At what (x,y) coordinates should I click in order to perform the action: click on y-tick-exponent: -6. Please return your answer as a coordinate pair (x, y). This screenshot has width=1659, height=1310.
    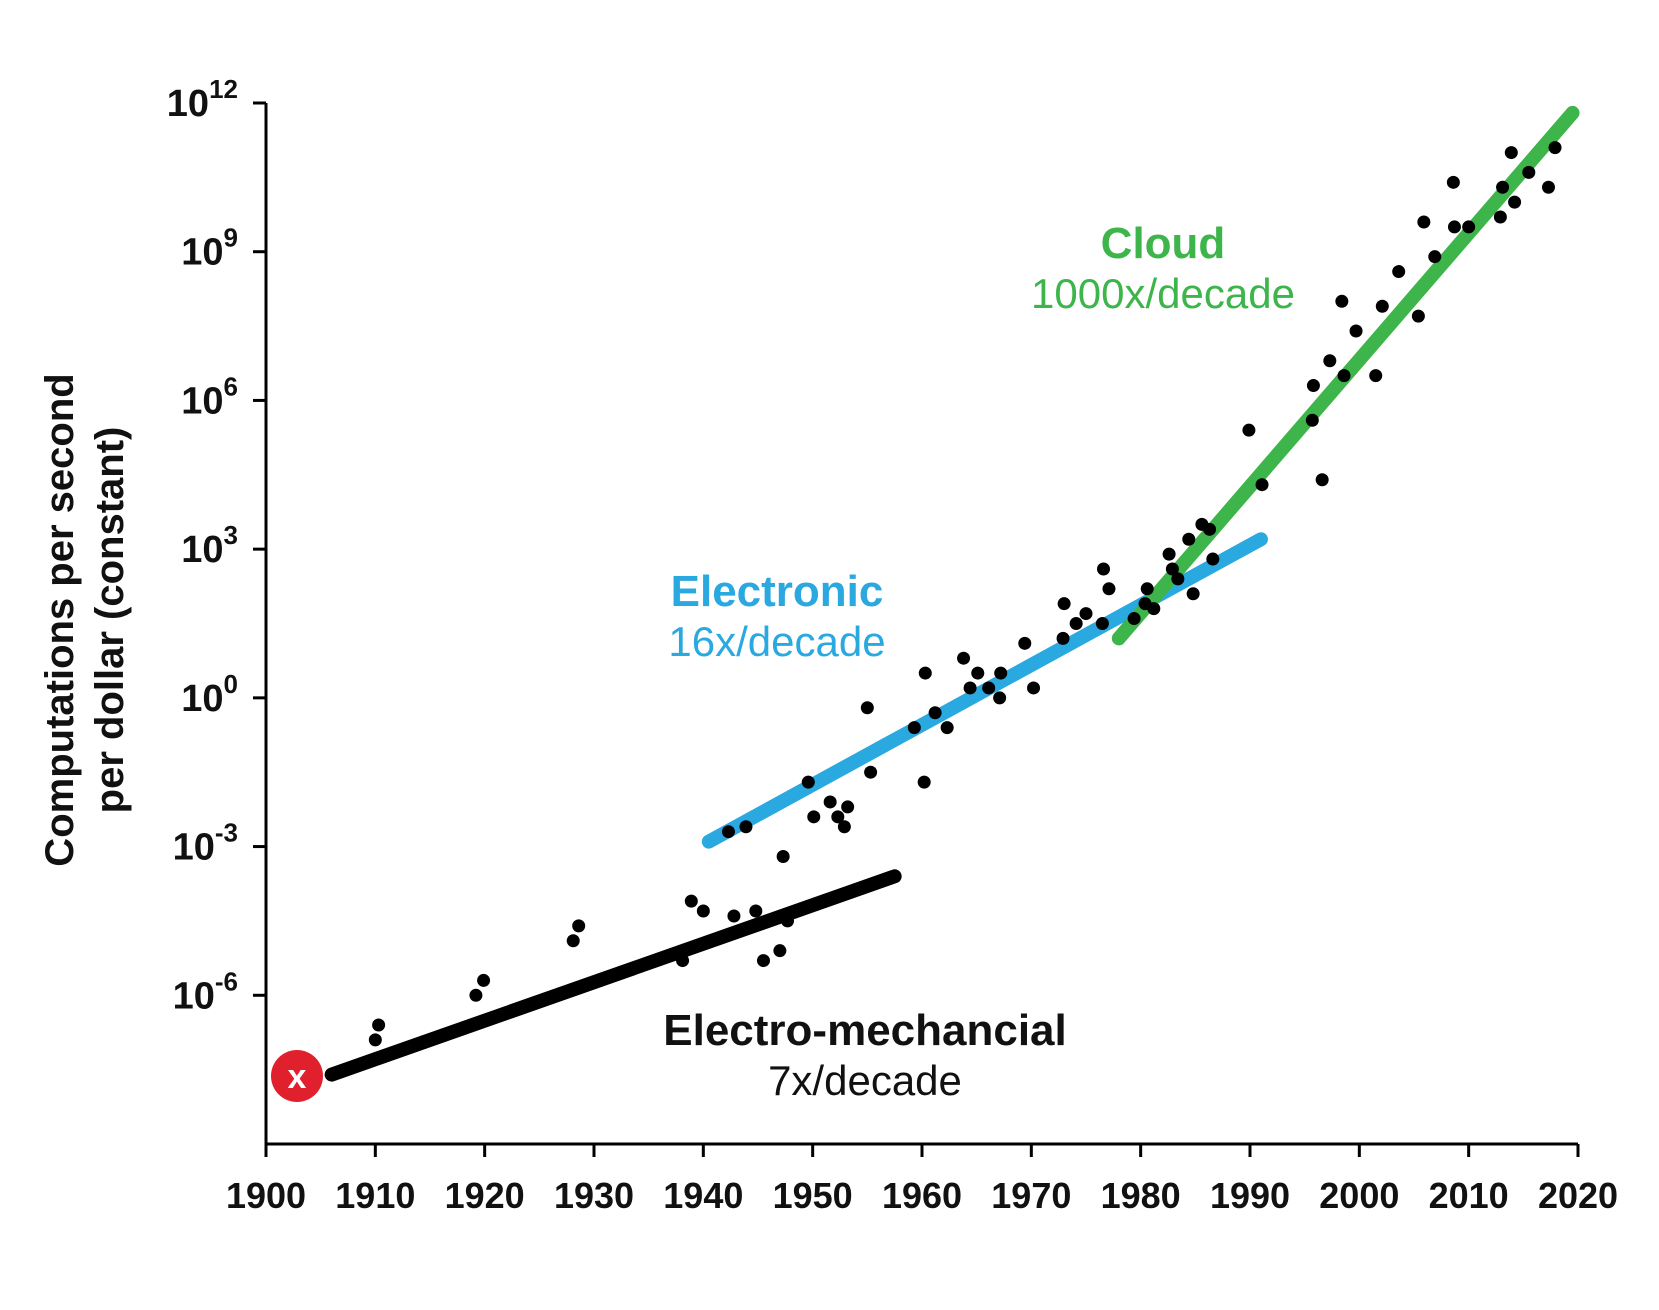
    Looking at the image, I should click on (226, 981).